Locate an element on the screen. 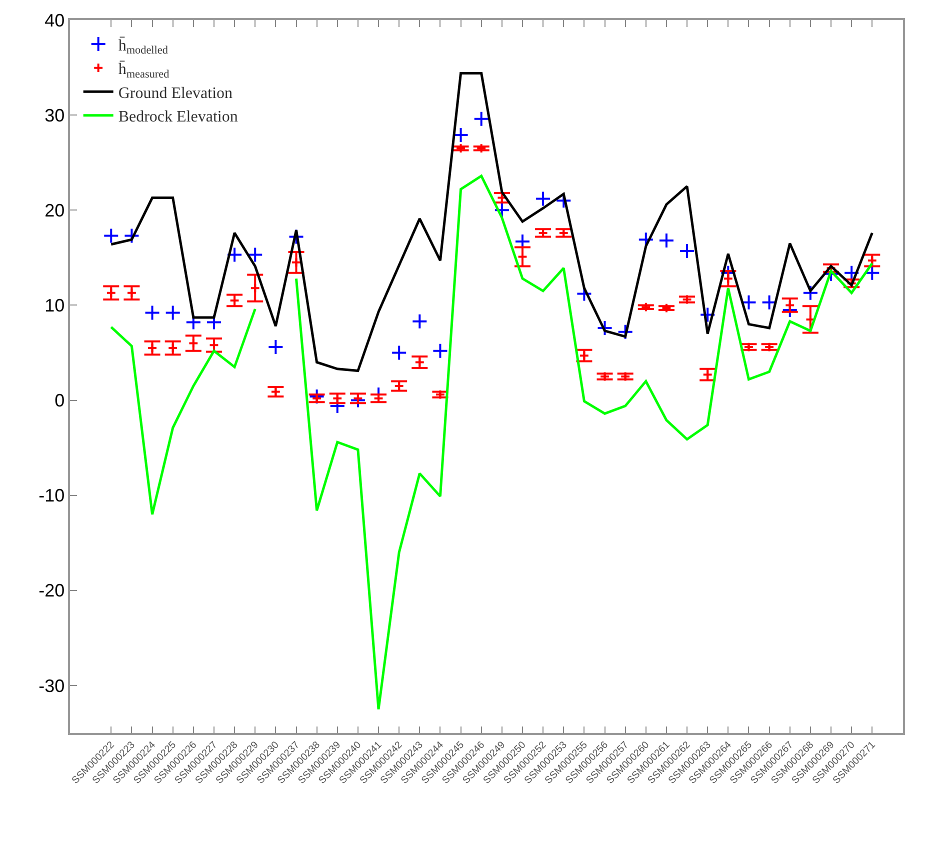  y-tick-label: -30 is located at coordinates (51, 686).